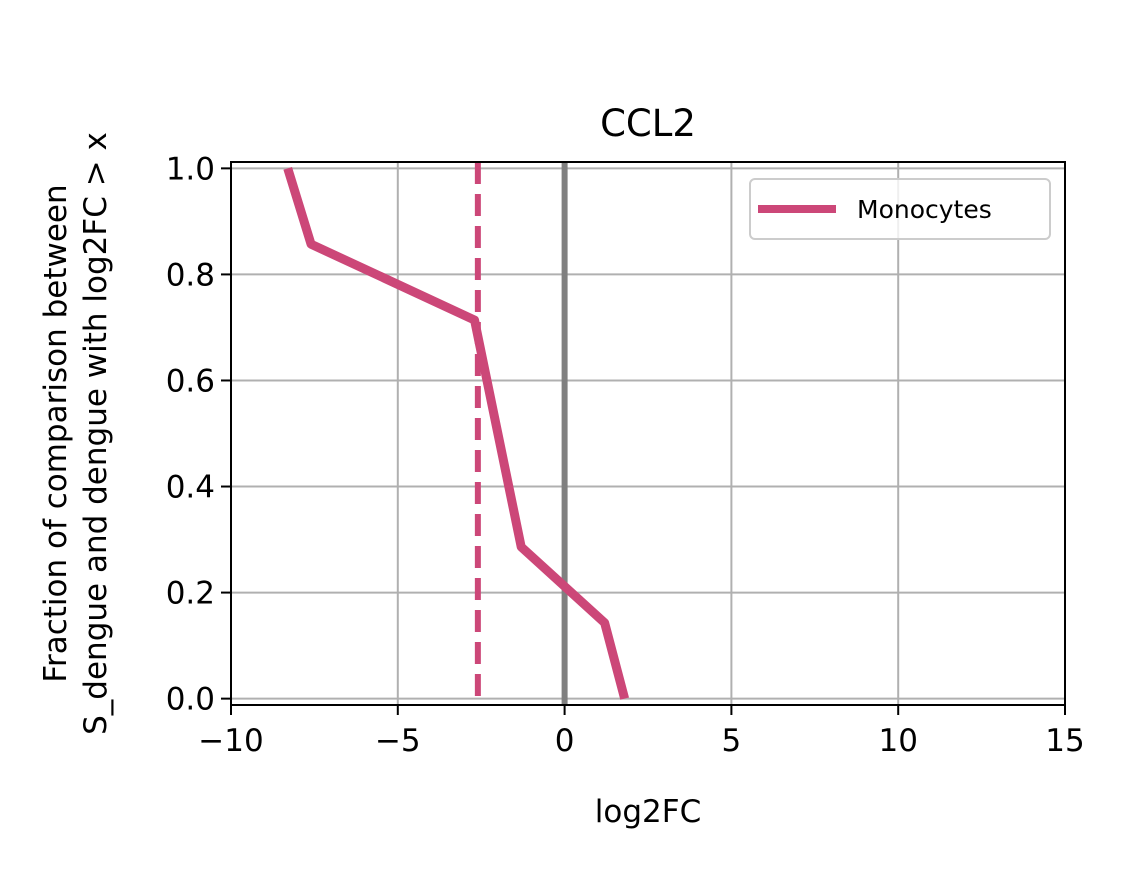  I want to click on y-tick-label: 0.0, so click(190, 700).